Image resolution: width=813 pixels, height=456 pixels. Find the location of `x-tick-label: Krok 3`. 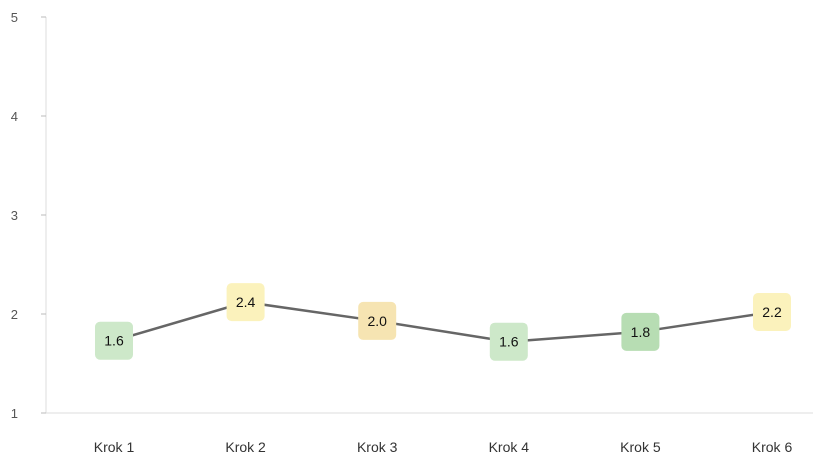

x-tick-label: Krok 3 is located at coordinates (377, 447).